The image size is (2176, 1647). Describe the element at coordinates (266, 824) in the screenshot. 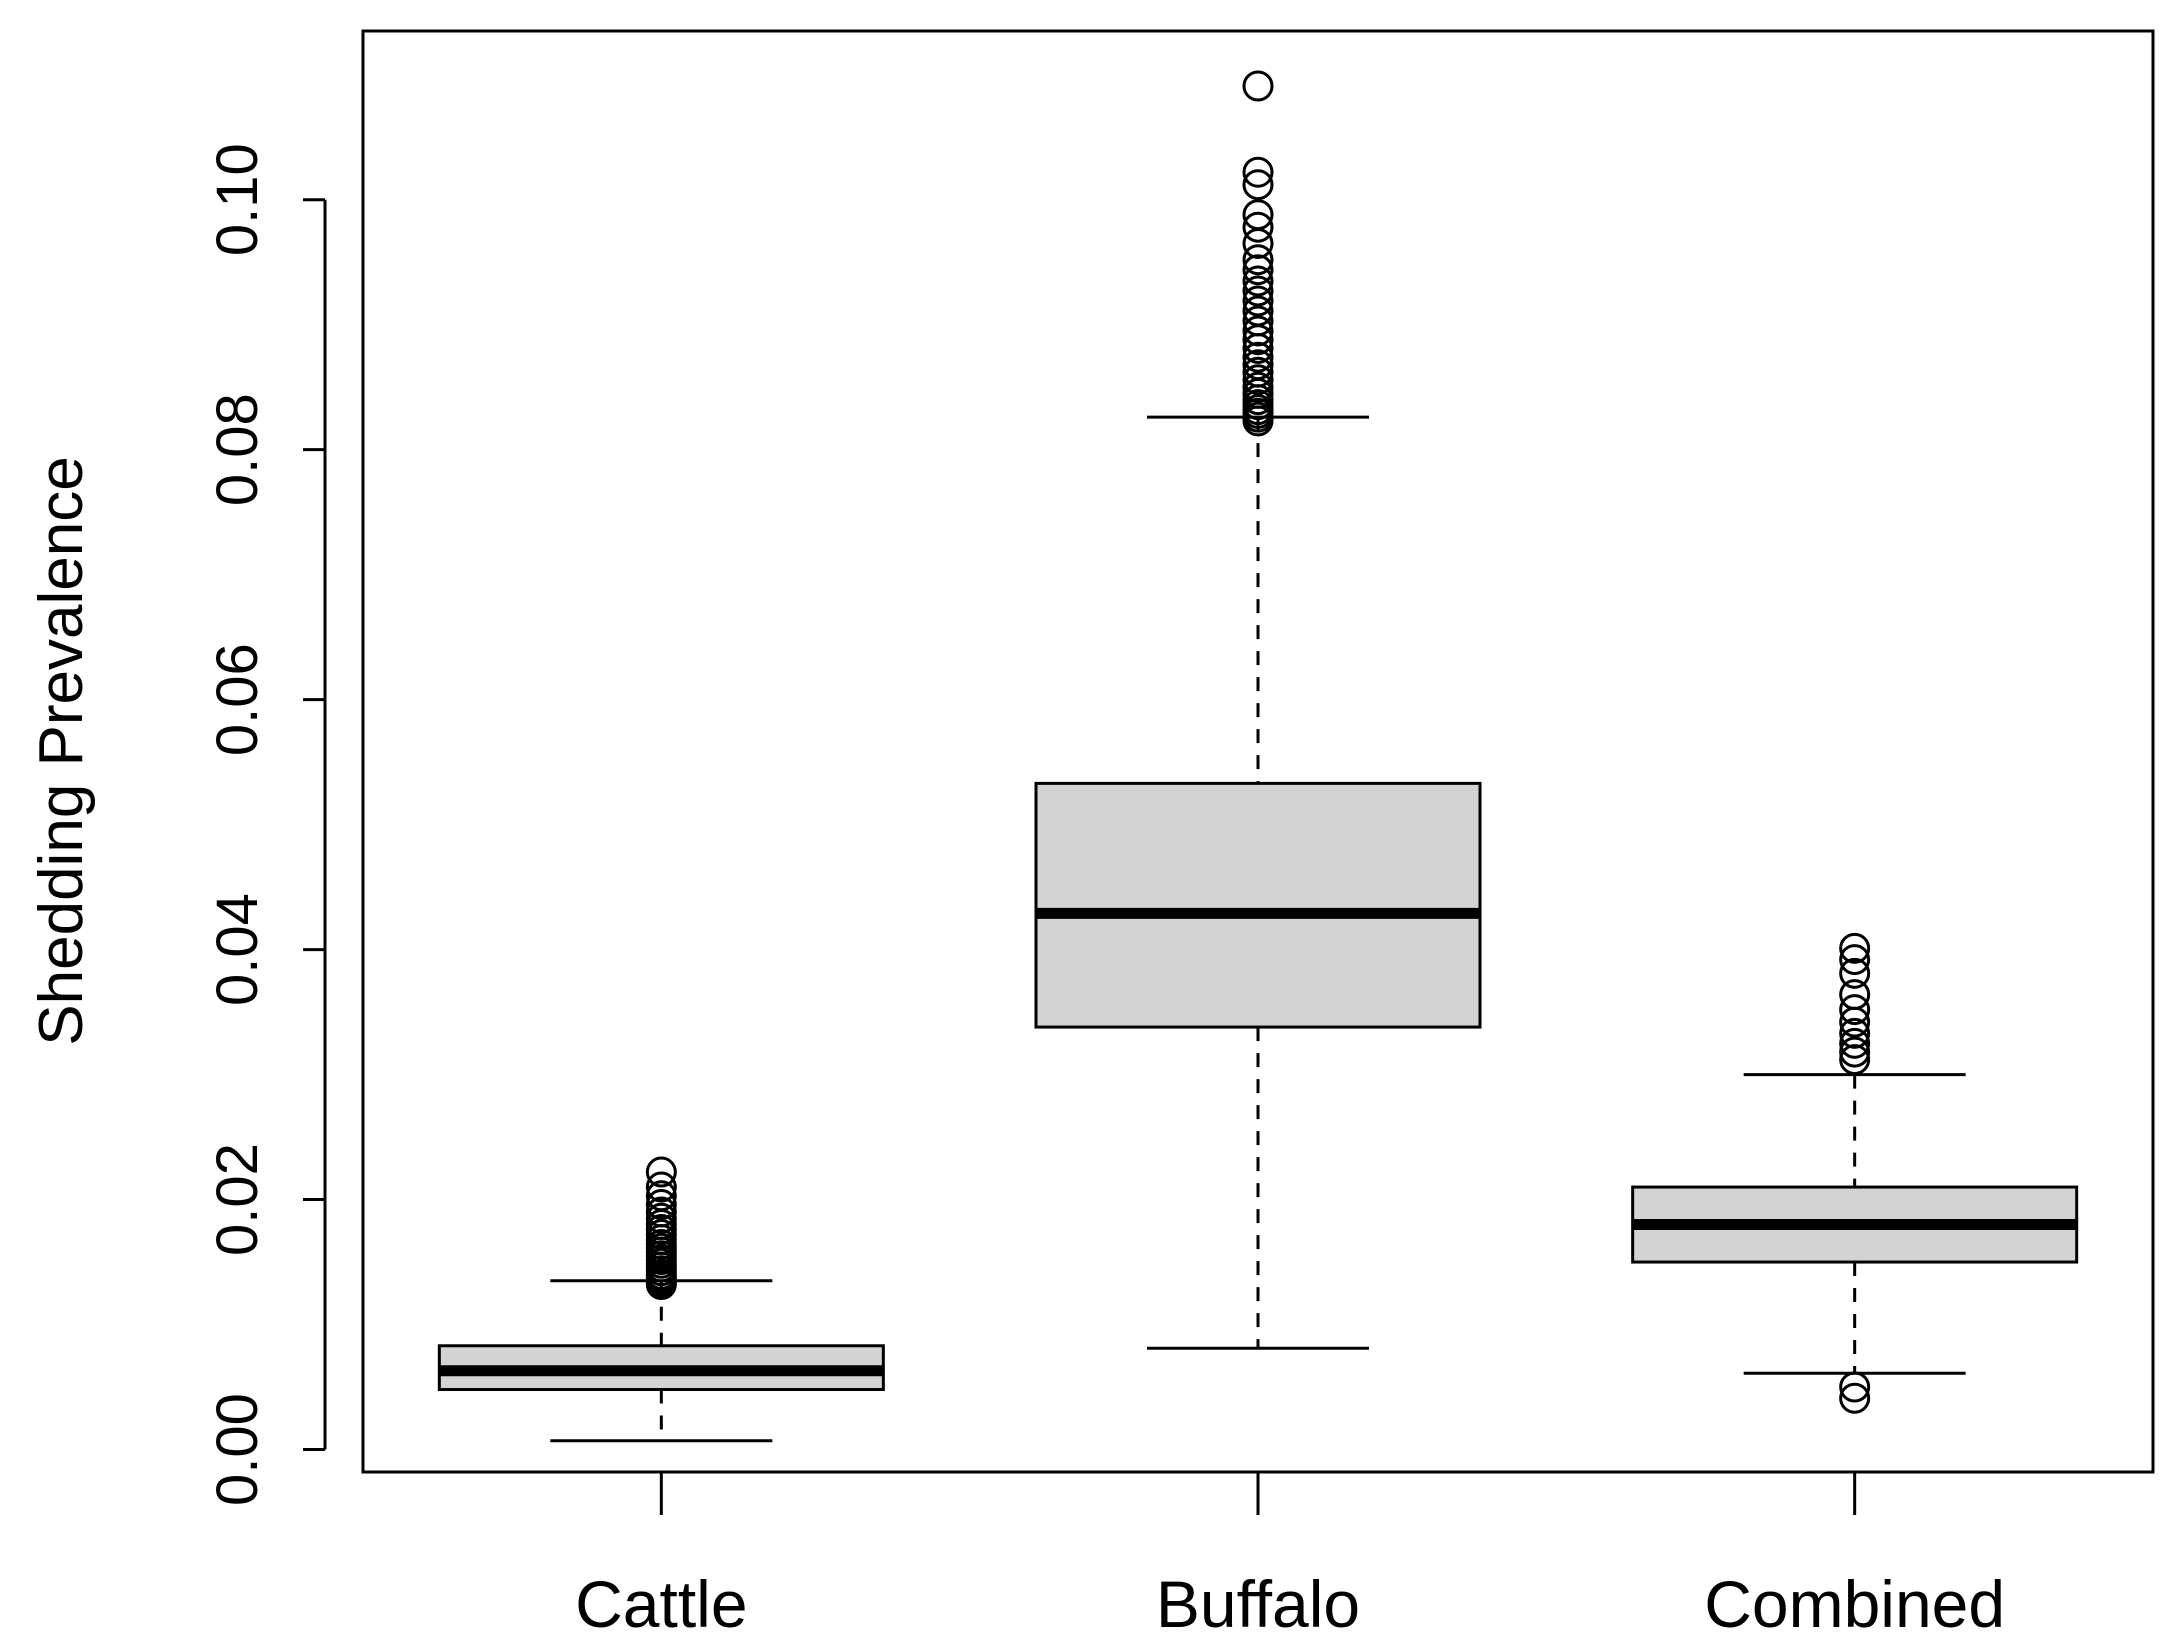

I see `y-axis: 0.00 0.02 0.04 0.06 0.08 0.10` at that location.